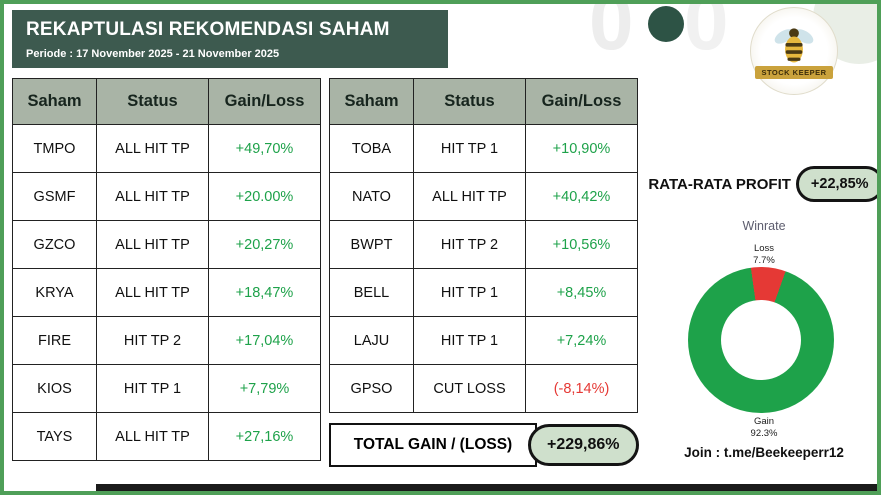 The height and width of the screenshot is (495, 881). Describe the element at coordinates (706, 33) in the screenshot. I see `decor-zero-right: 0` at that location.